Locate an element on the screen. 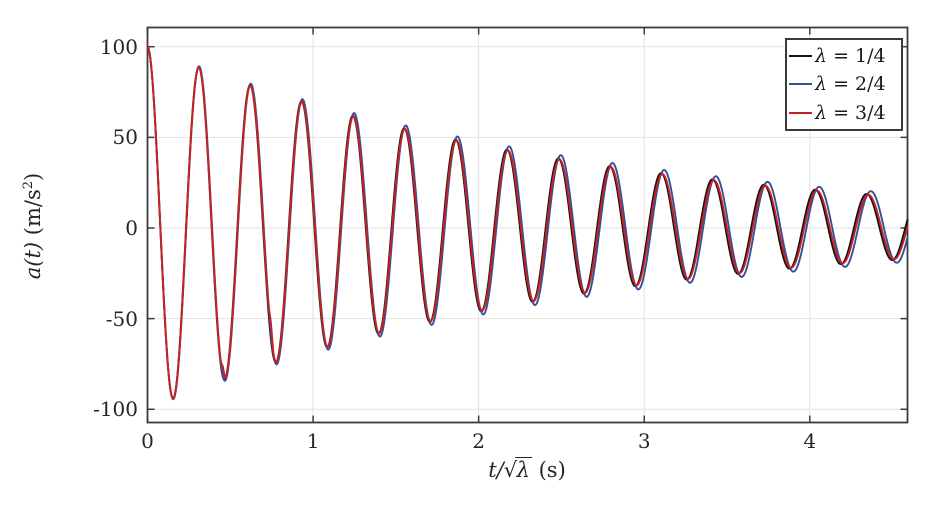 This screenshot has height=519, width=945. y-axis-label: a(t) (m/s2) is located at coordinates (33, 226).